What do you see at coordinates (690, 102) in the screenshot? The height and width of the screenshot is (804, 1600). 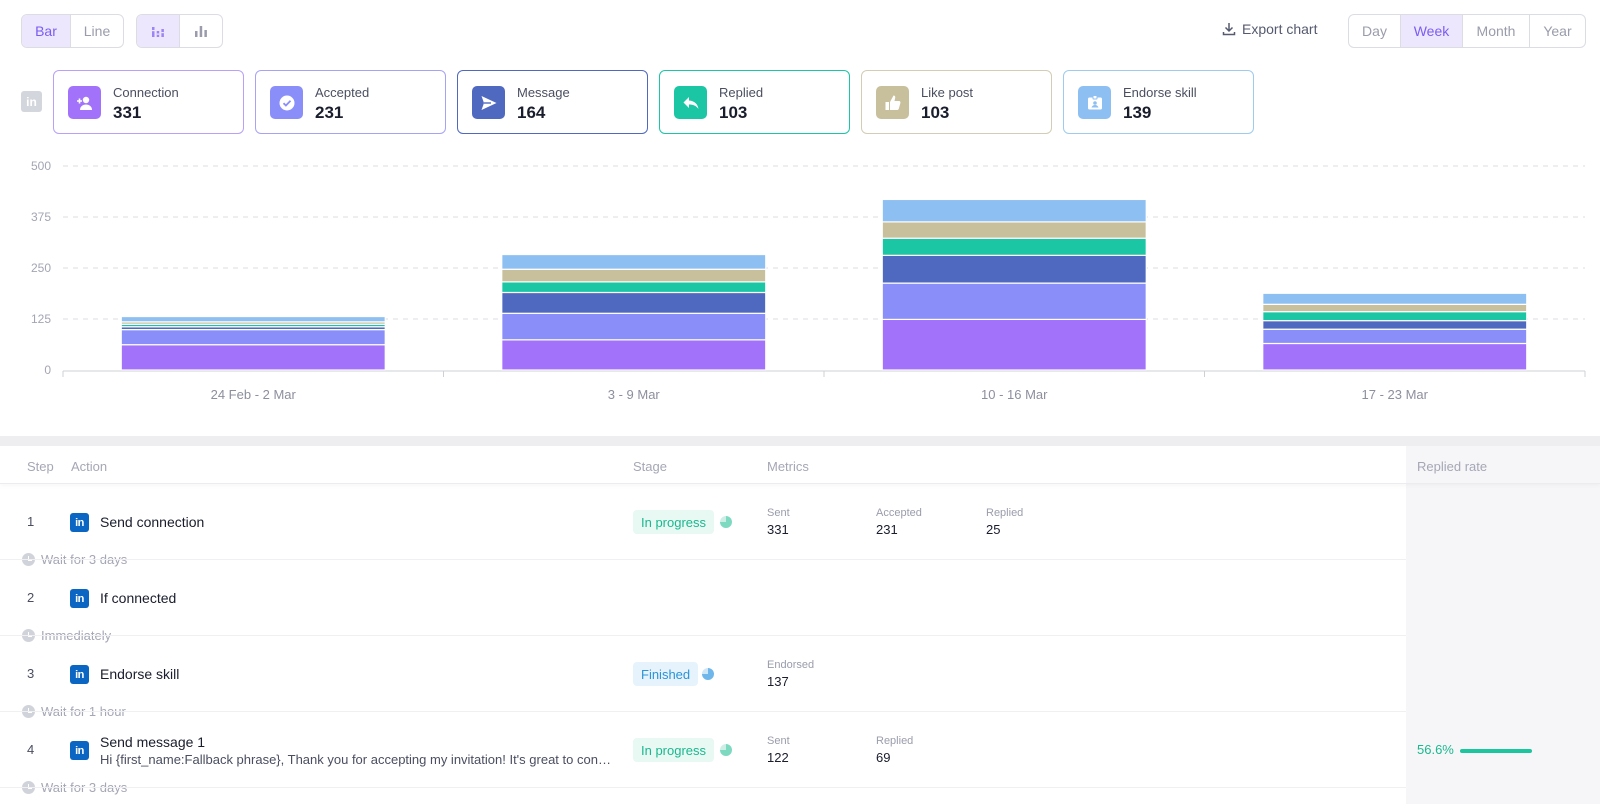 I see `reply-icon` at bounding box center [690, 102].